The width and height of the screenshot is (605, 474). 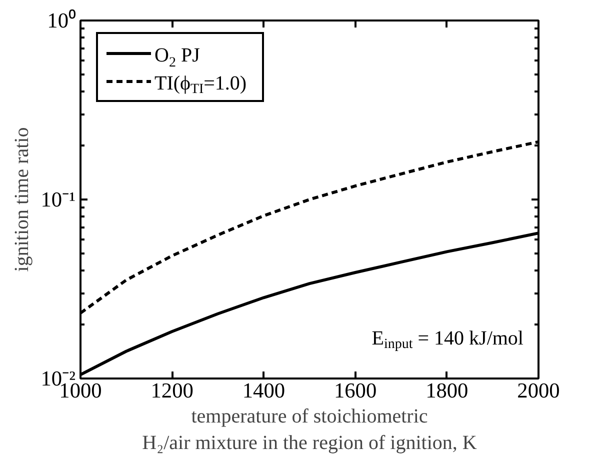 I want to click on x-tick-label: 1600, so click(x=355, y=390).